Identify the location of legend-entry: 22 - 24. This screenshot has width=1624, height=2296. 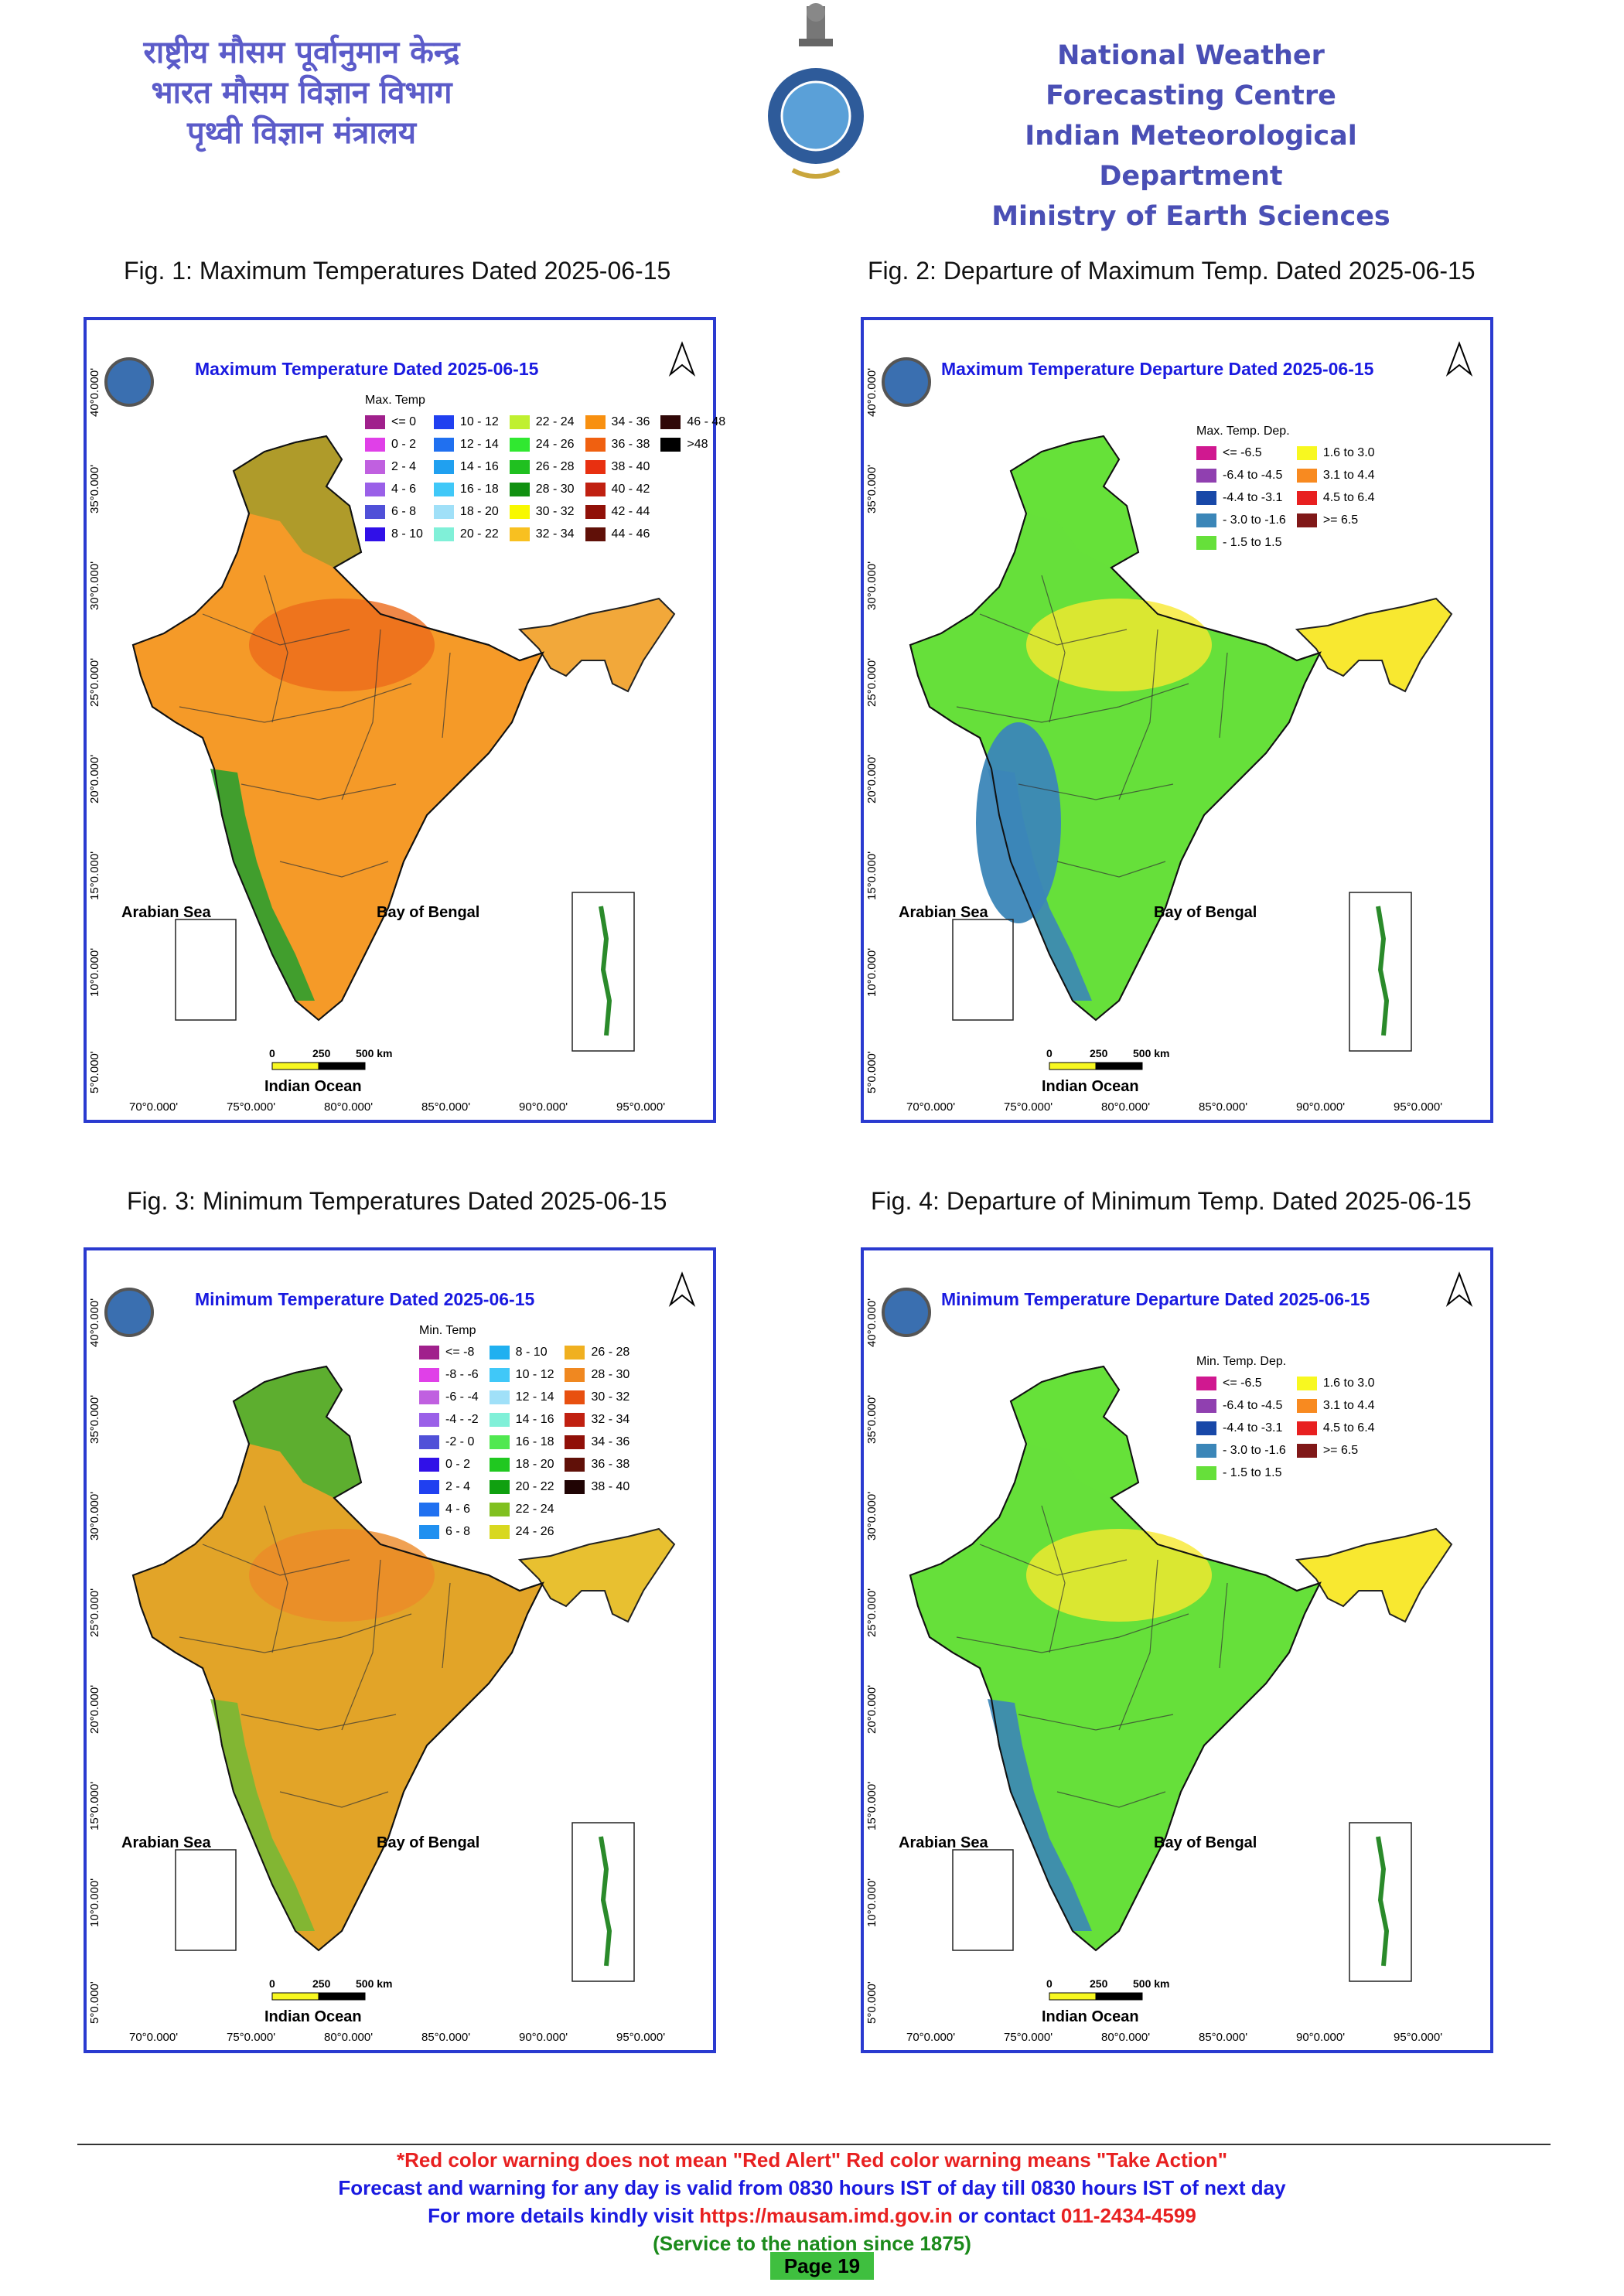
(521, 1509).